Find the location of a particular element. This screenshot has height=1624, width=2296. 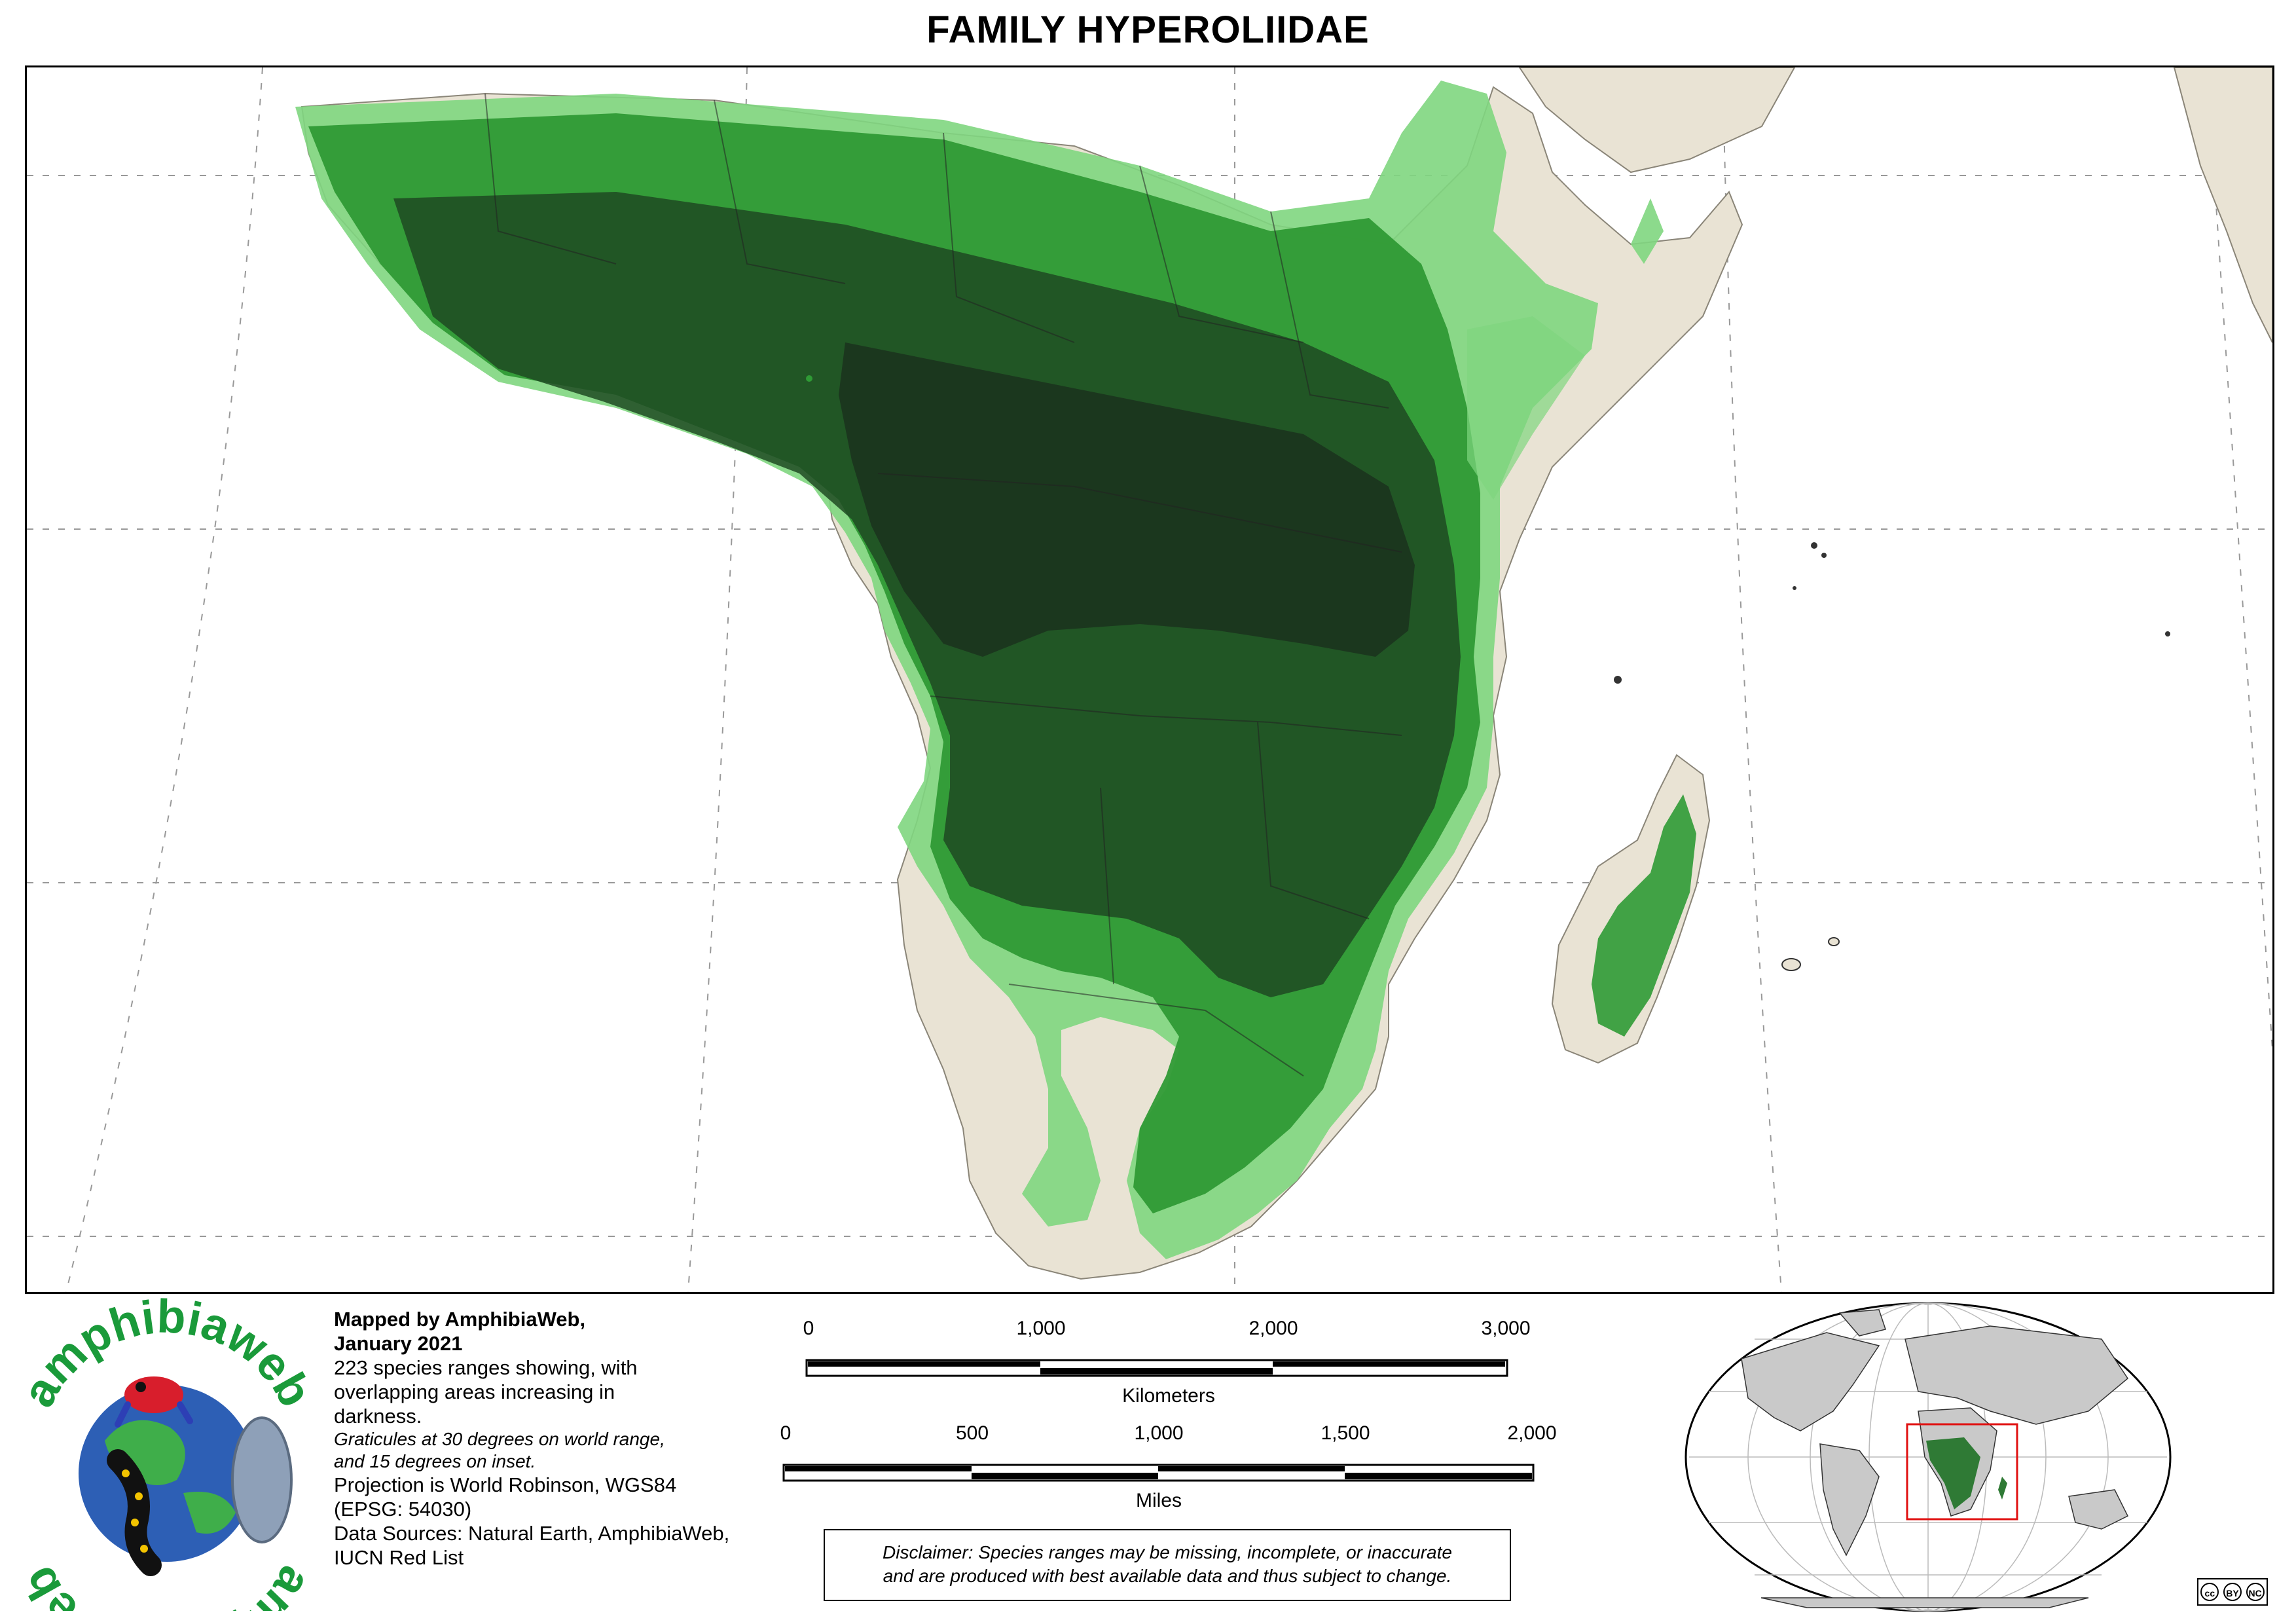

globe-land is located at coordinates (209, 1513).